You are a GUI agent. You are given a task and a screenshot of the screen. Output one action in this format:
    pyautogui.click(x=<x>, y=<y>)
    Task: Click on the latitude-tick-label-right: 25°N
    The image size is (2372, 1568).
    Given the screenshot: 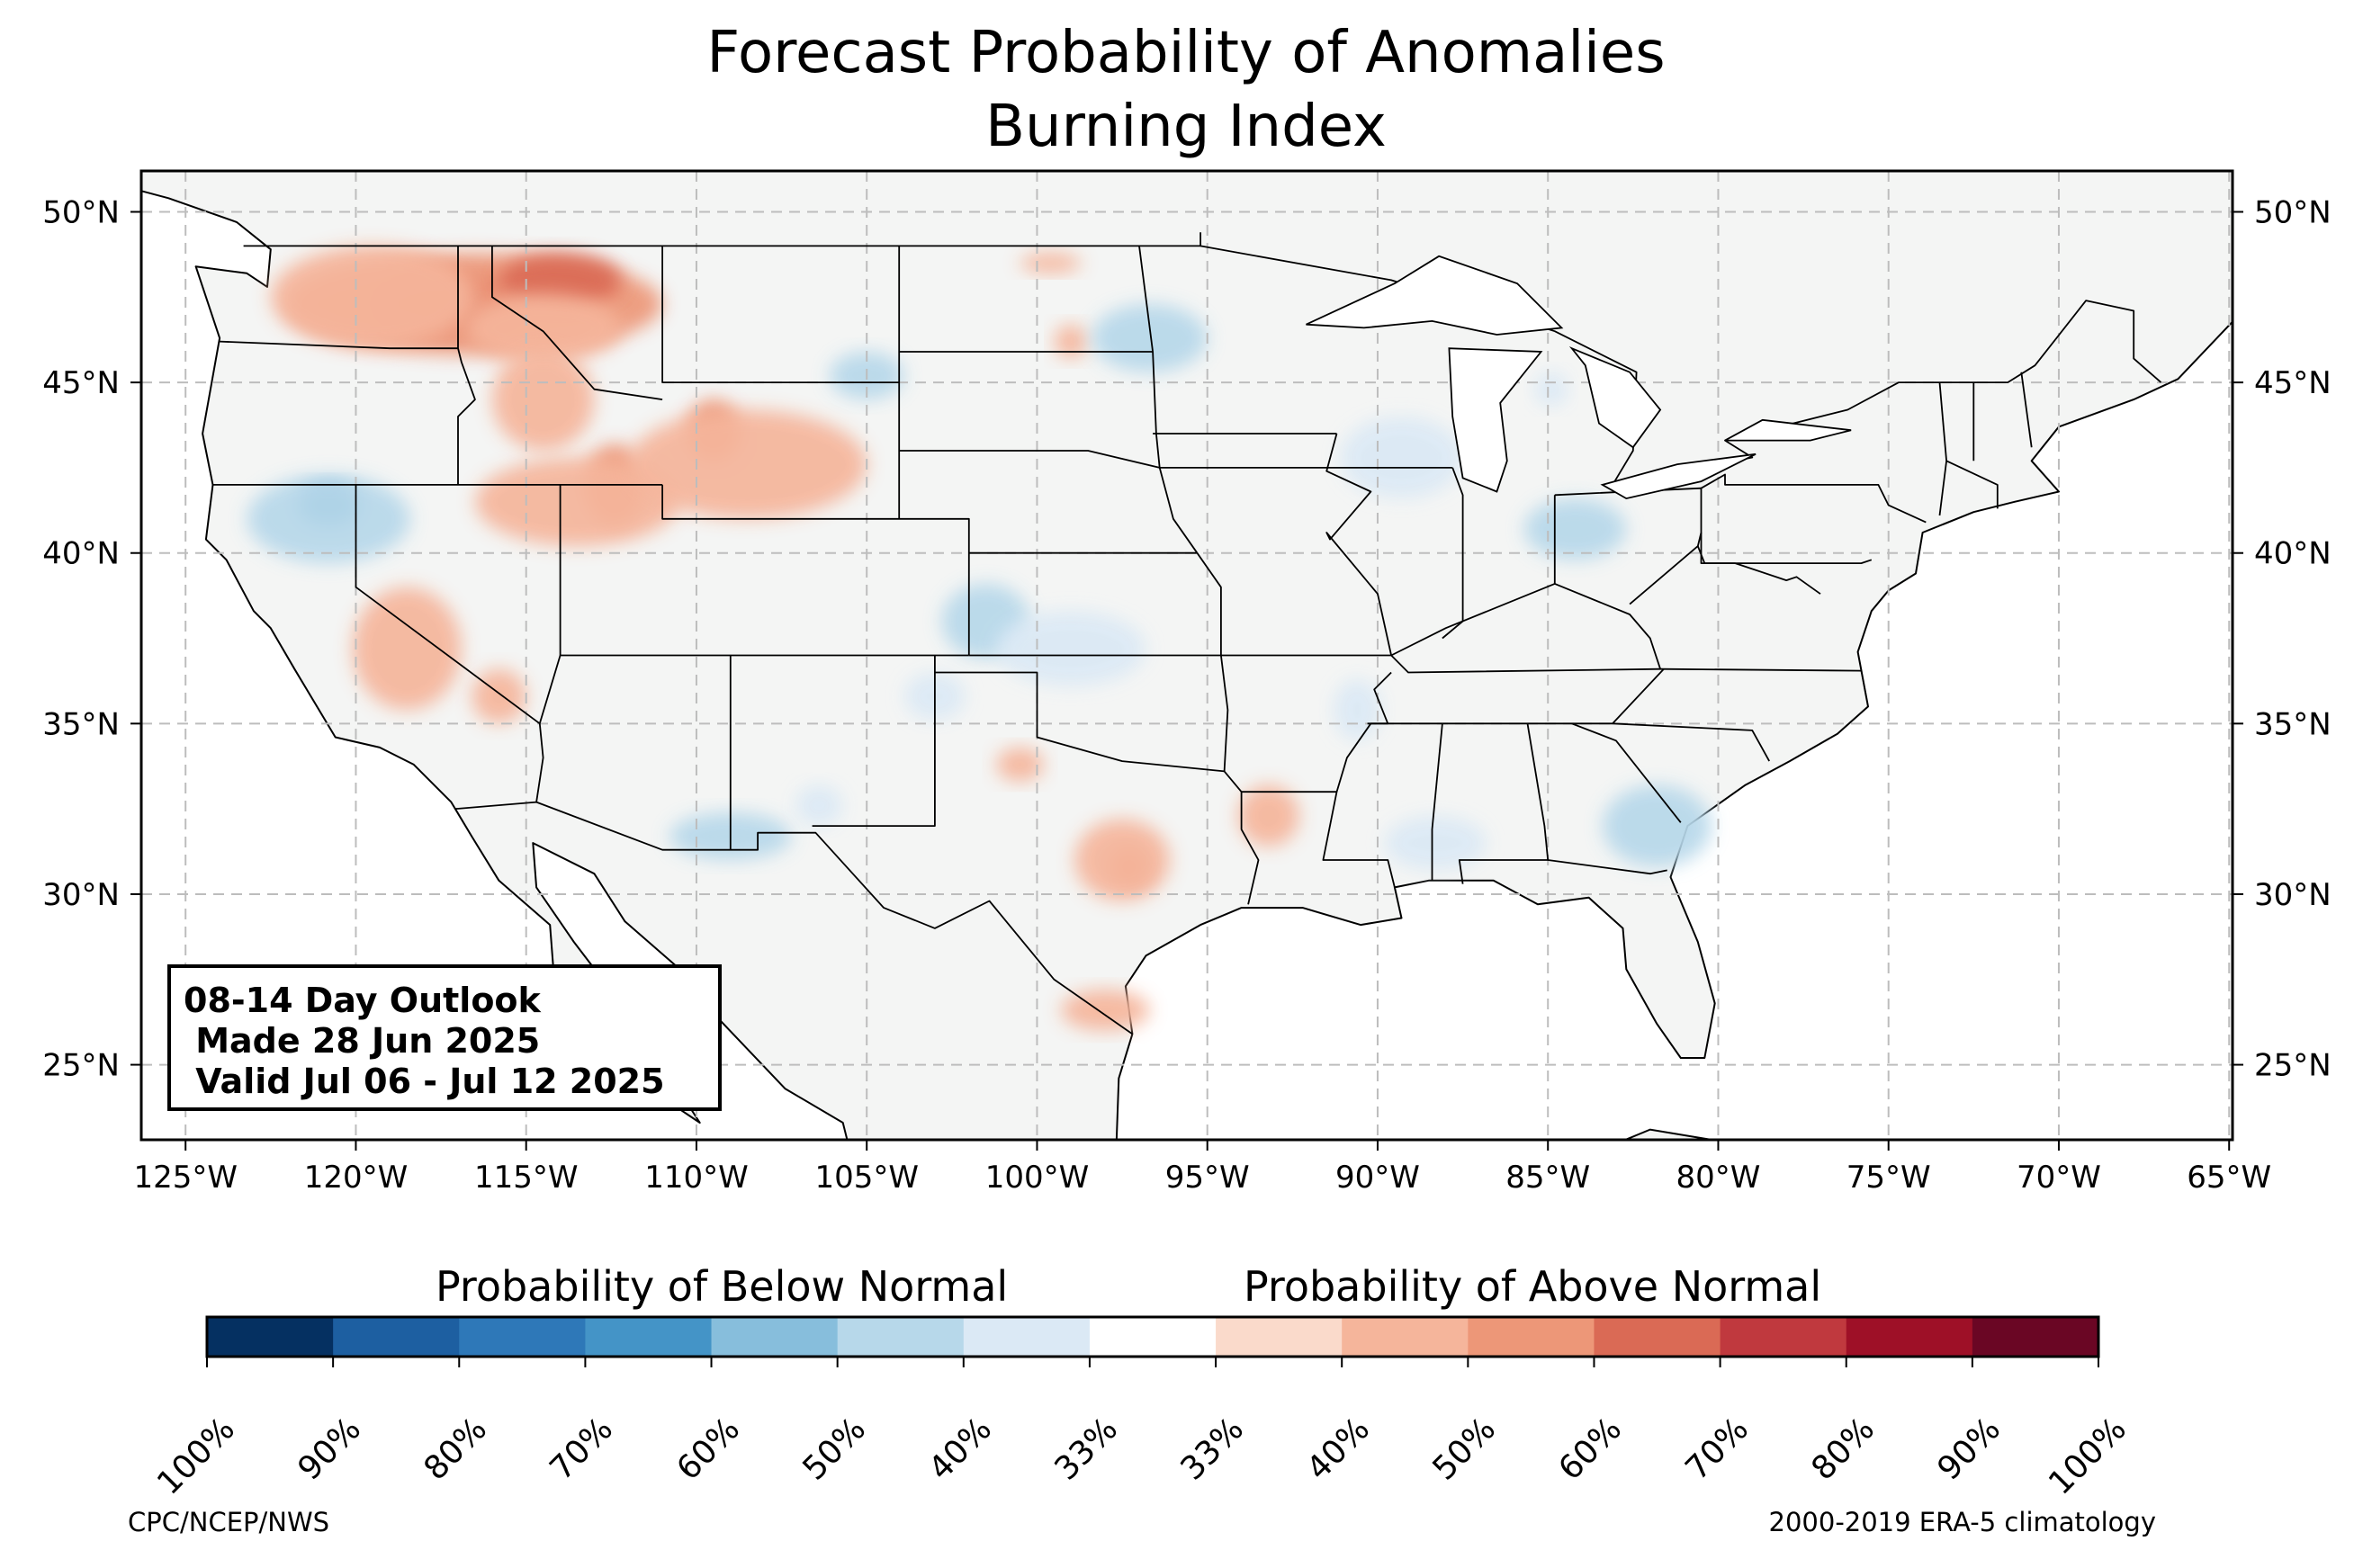 What is the action you would take?
    pyautogui.click(x=2293, y=1066)
    